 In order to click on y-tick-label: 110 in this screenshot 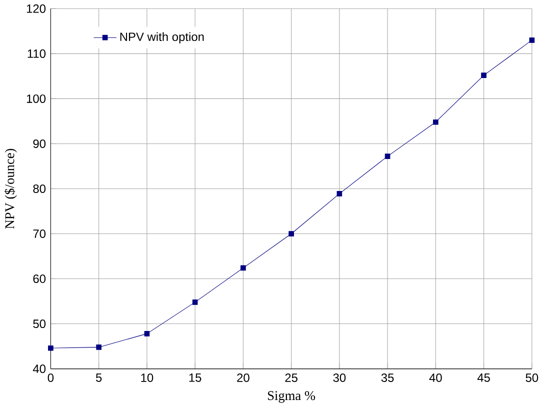, I will do `click(37, 53)`.